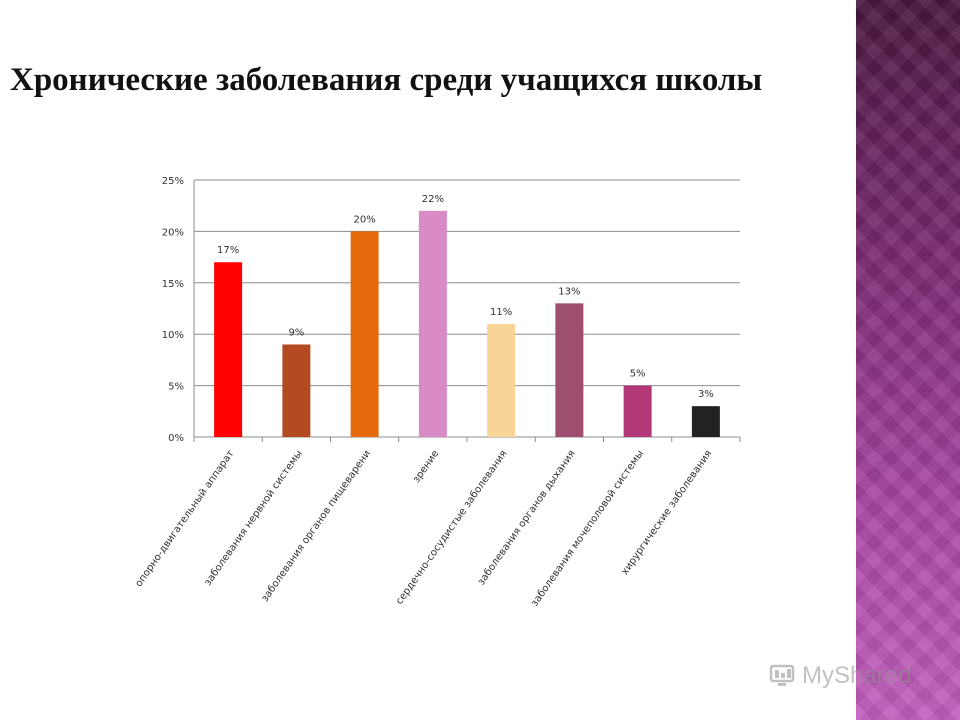  I want to click on y-tick-label: 5%, so click(176, 387).